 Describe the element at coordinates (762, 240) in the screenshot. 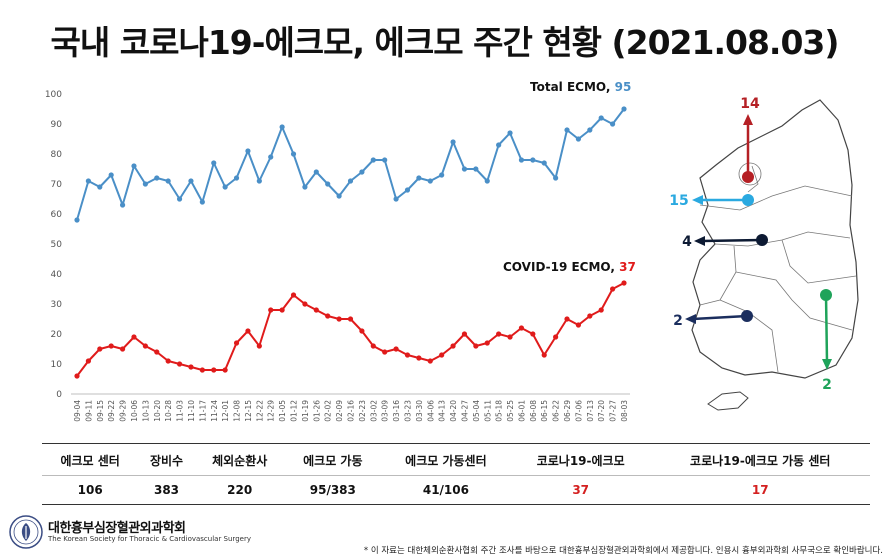

I see `marker-chungcheong-dot` at that location.